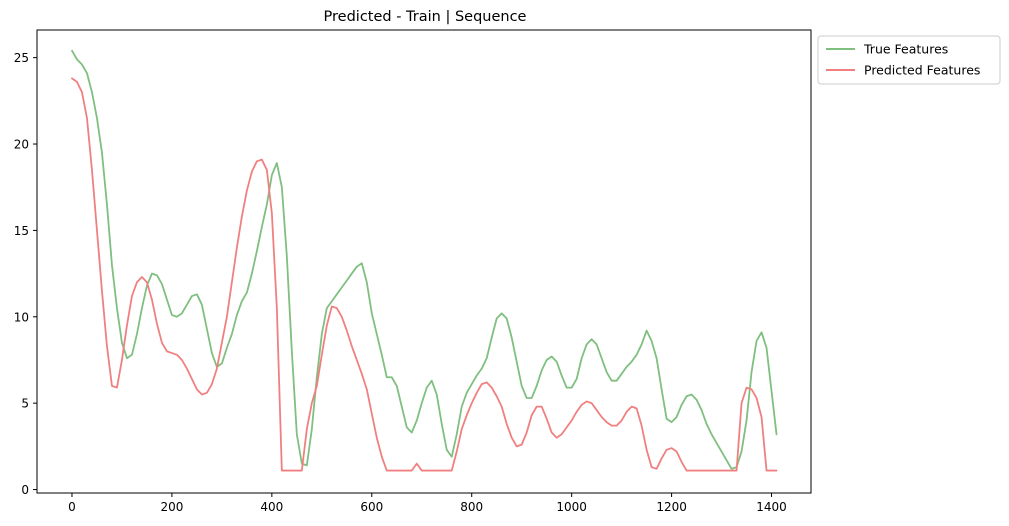 Image resolution: width=1009 pixels, height=526 pixels. What do you see at coordinates (21, 58) in the screenshot?
I see `y-tick-label: 25` at bounding box center [21, 58].